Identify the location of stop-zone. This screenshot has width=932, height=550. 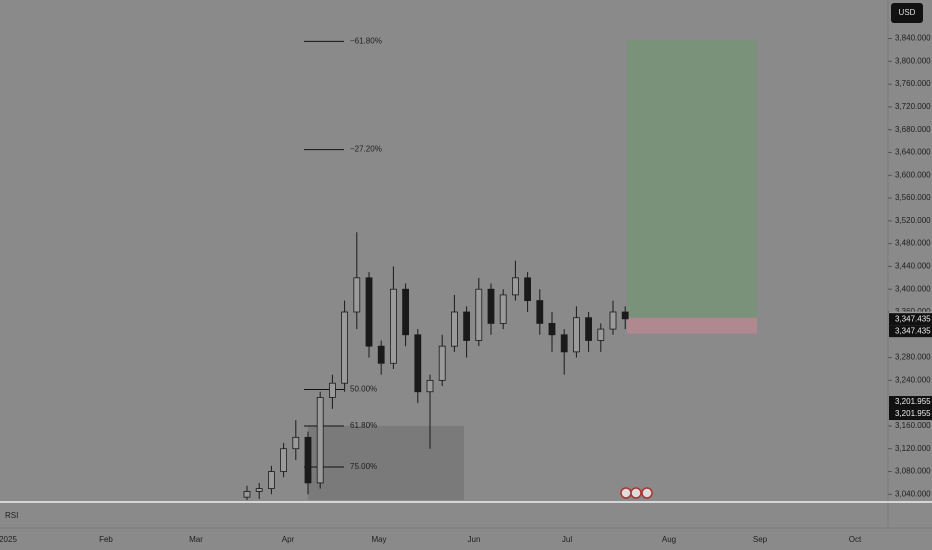
(692, 325).